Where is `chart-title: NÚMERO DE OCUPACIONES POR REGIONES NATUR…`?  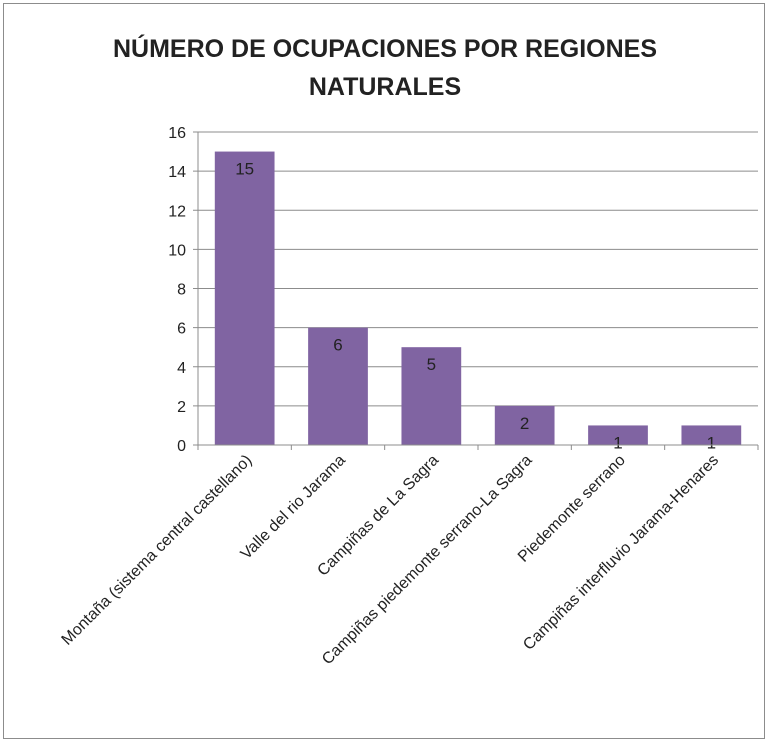 chart-title: NÚMERO DE OCUPACIONES POR REGIONES NATUR… is located at coordinates (385, 68).